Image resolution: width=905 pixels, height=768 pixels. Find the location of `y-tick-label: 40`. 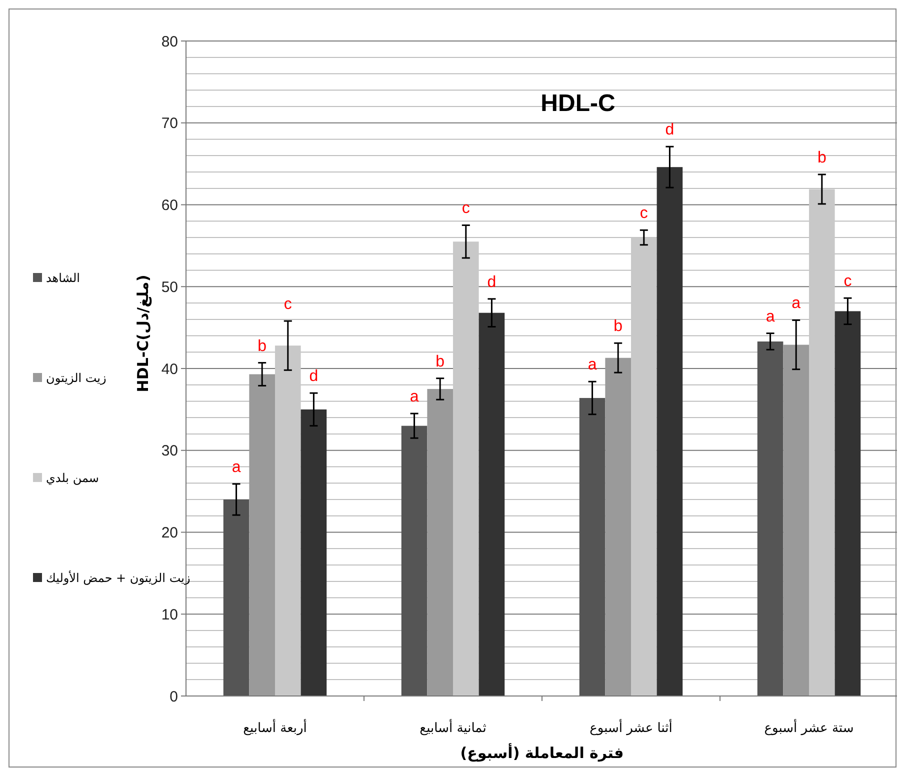

y-tick-label: 40 is located at coordinates (169, 369).